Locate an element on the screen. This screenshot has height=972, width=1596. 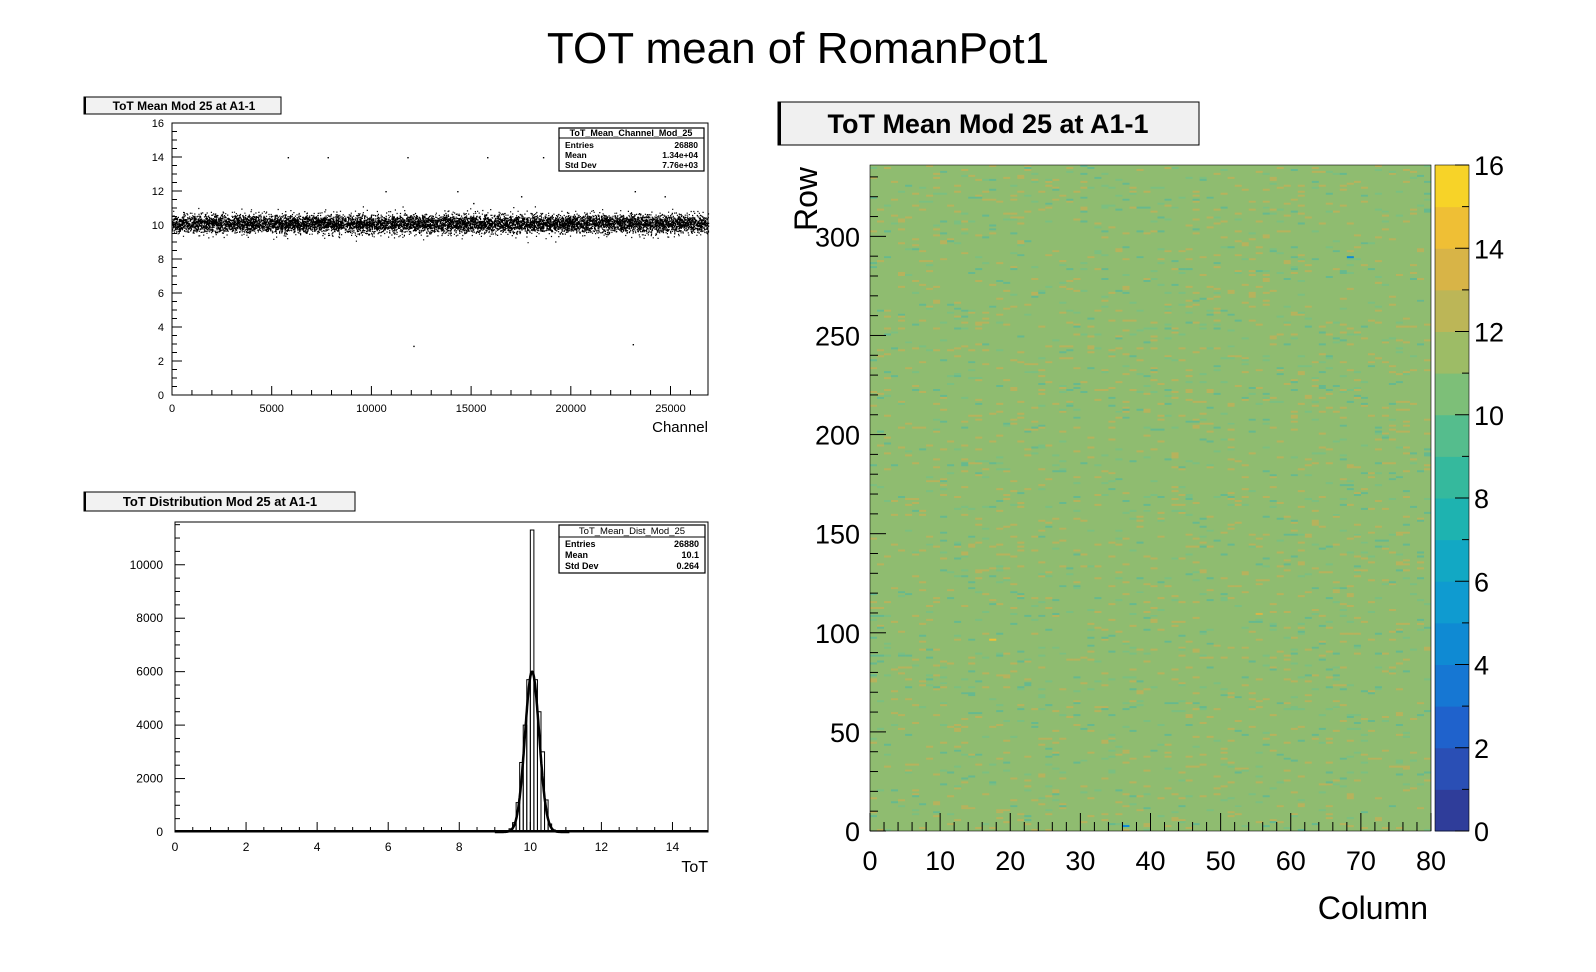
y-tick-label: 8000 is located at coordinates (149, 618).